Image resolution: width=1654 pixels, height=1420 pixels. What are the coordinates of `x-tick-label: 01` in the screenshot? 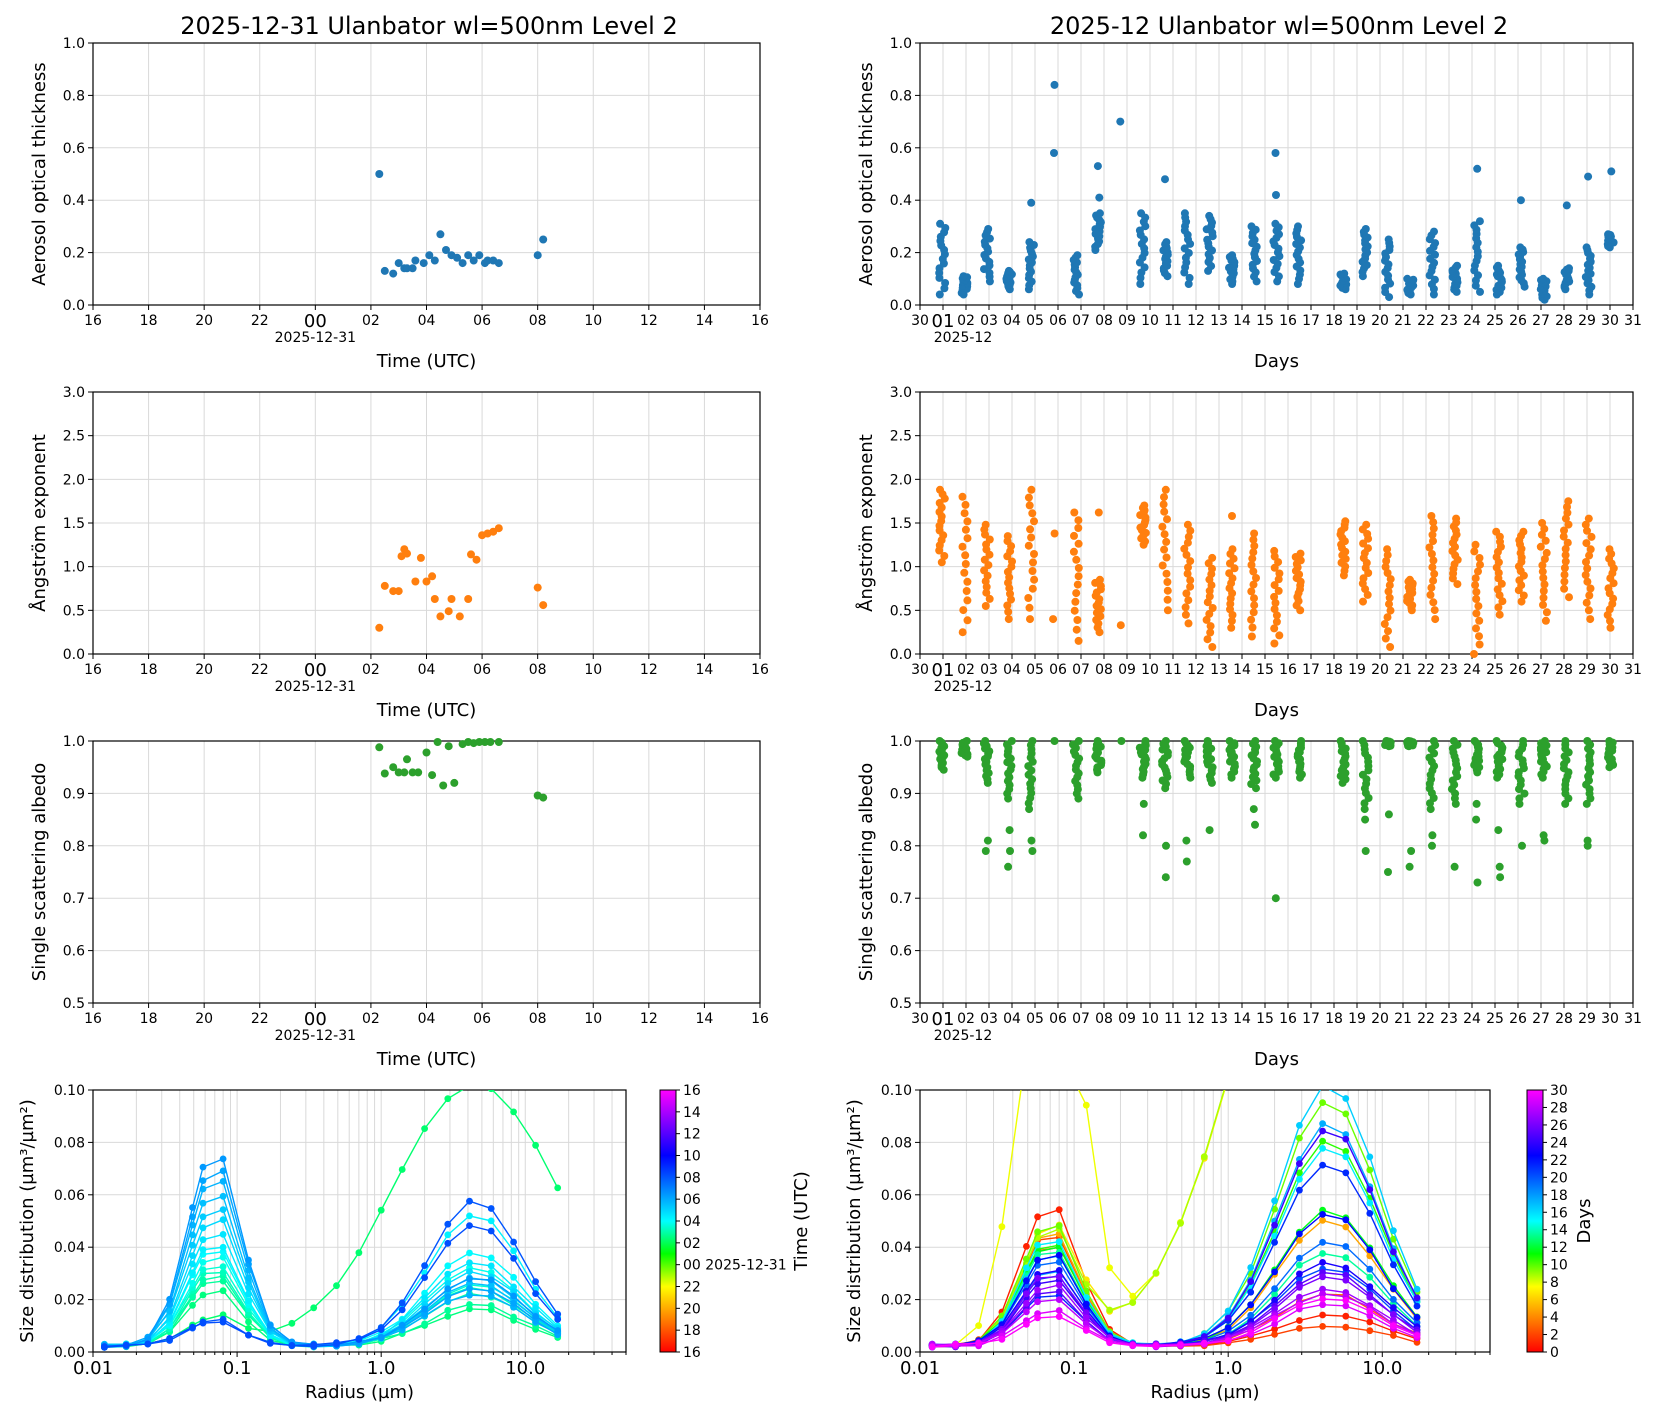 It's located at (943, 670).